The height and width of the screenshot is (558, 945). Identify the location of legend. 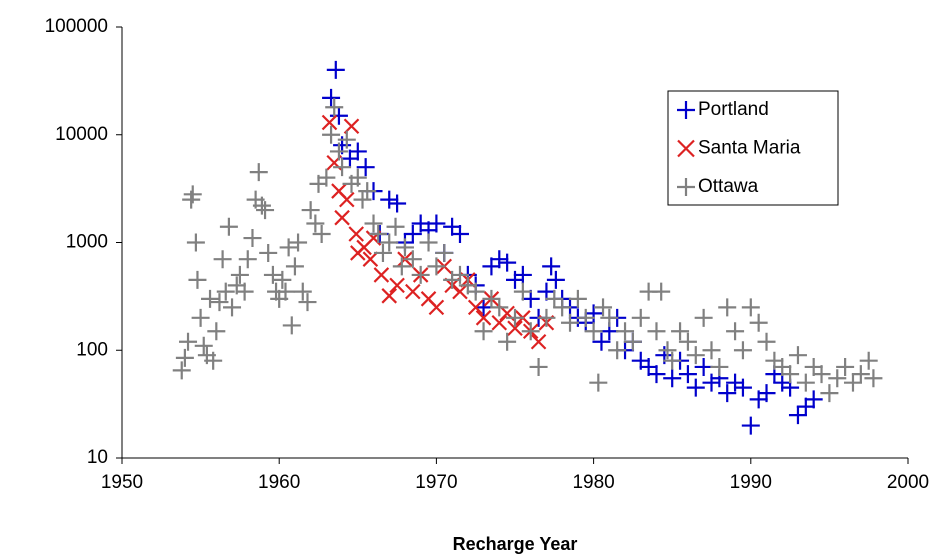
(753, 148).